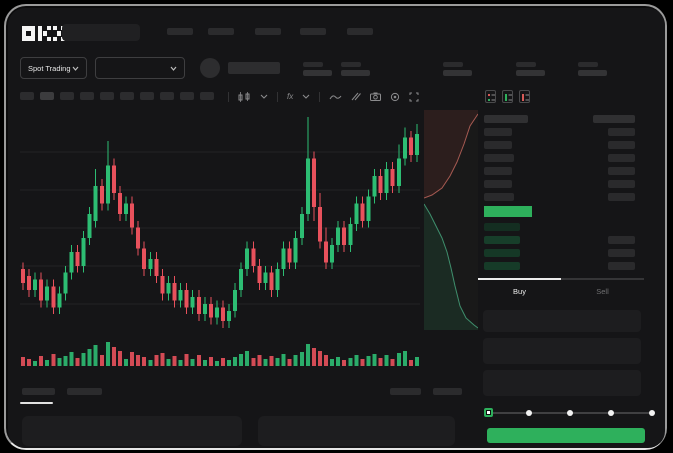 Image resolution: width=673 pixels, height=453 pixels. Describe the element at coordinates (562, 351) in the screenshot. I see `amount-input` at that location.